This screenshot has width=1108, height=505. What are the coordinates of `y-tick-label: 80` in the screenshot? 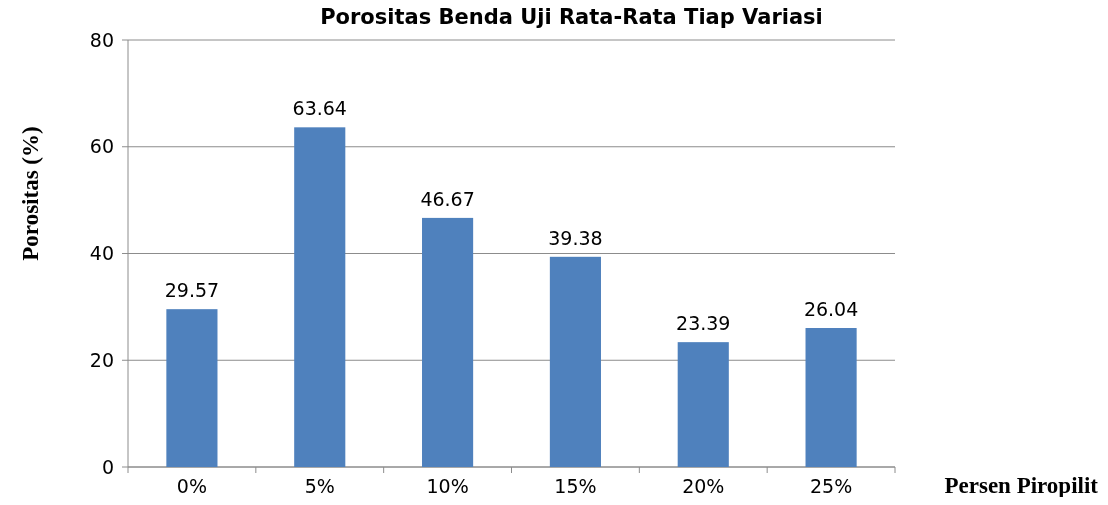 It's located at (101, 39).